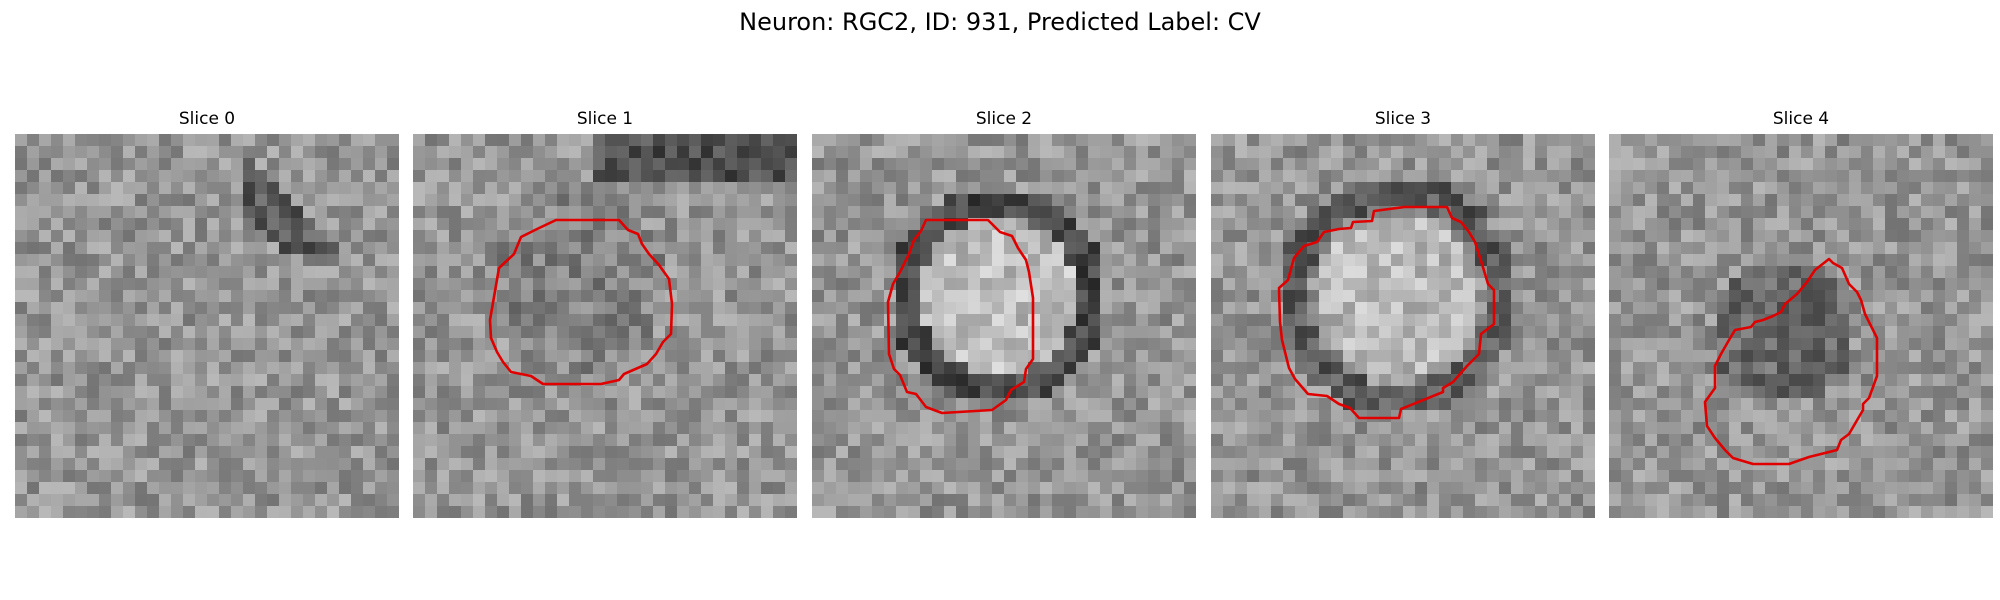 The image size is (2000, 600). Describe the element at coordinates (605, 119) in the screenshot. I see `panel-title: Slice 1` at that location.